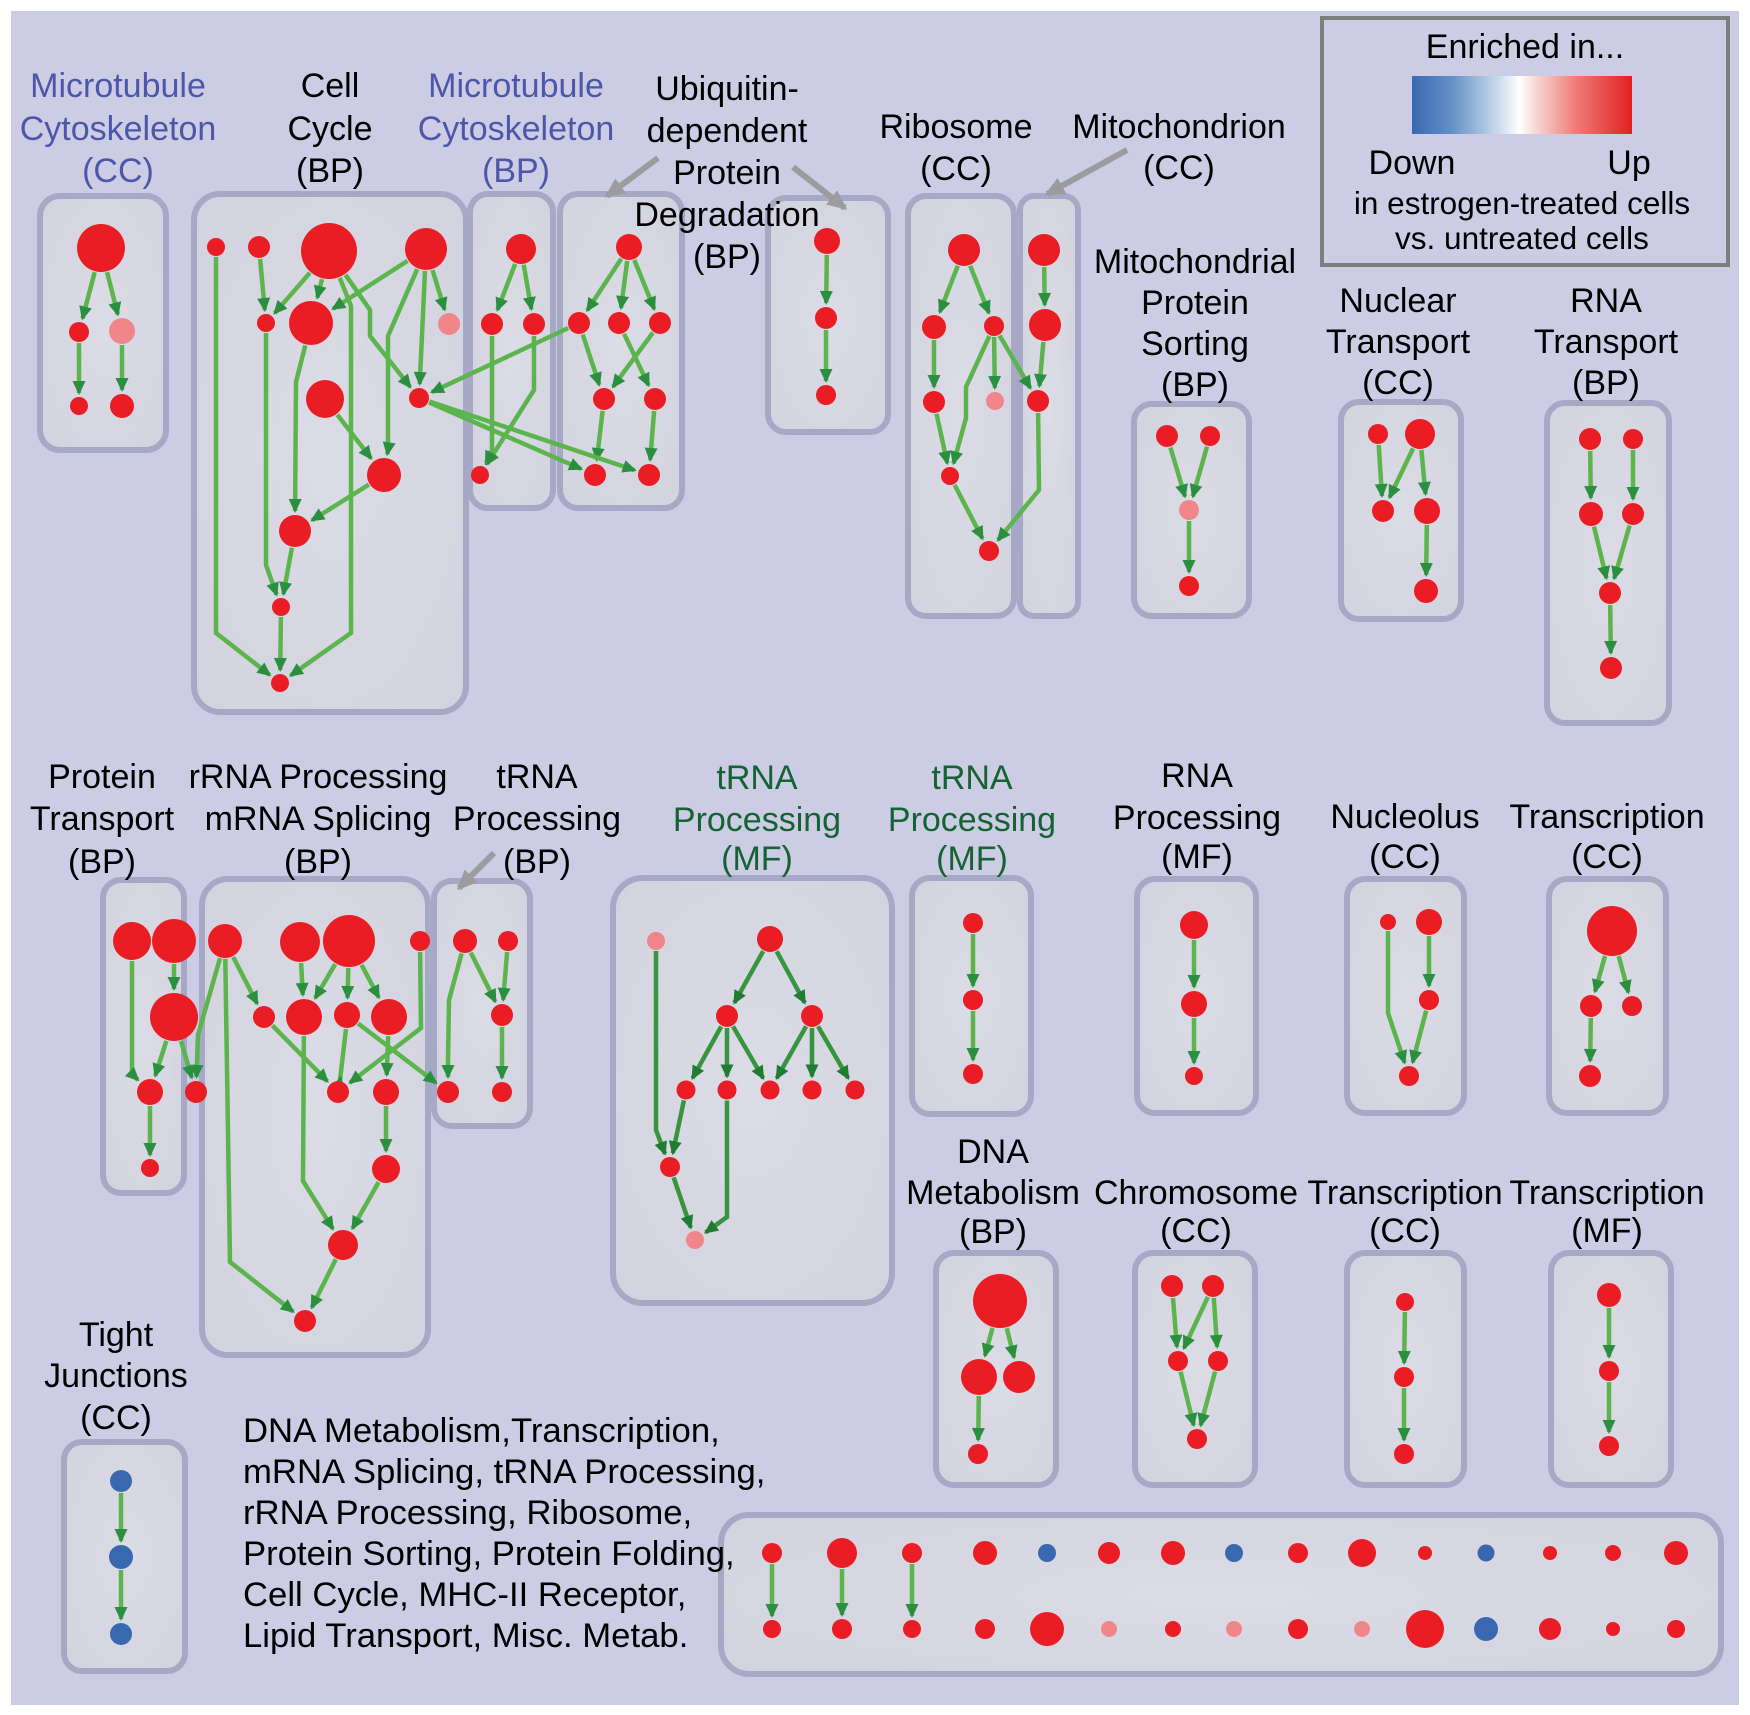  I want to click on svg-text: Chromosome, so click(1196, 1193).